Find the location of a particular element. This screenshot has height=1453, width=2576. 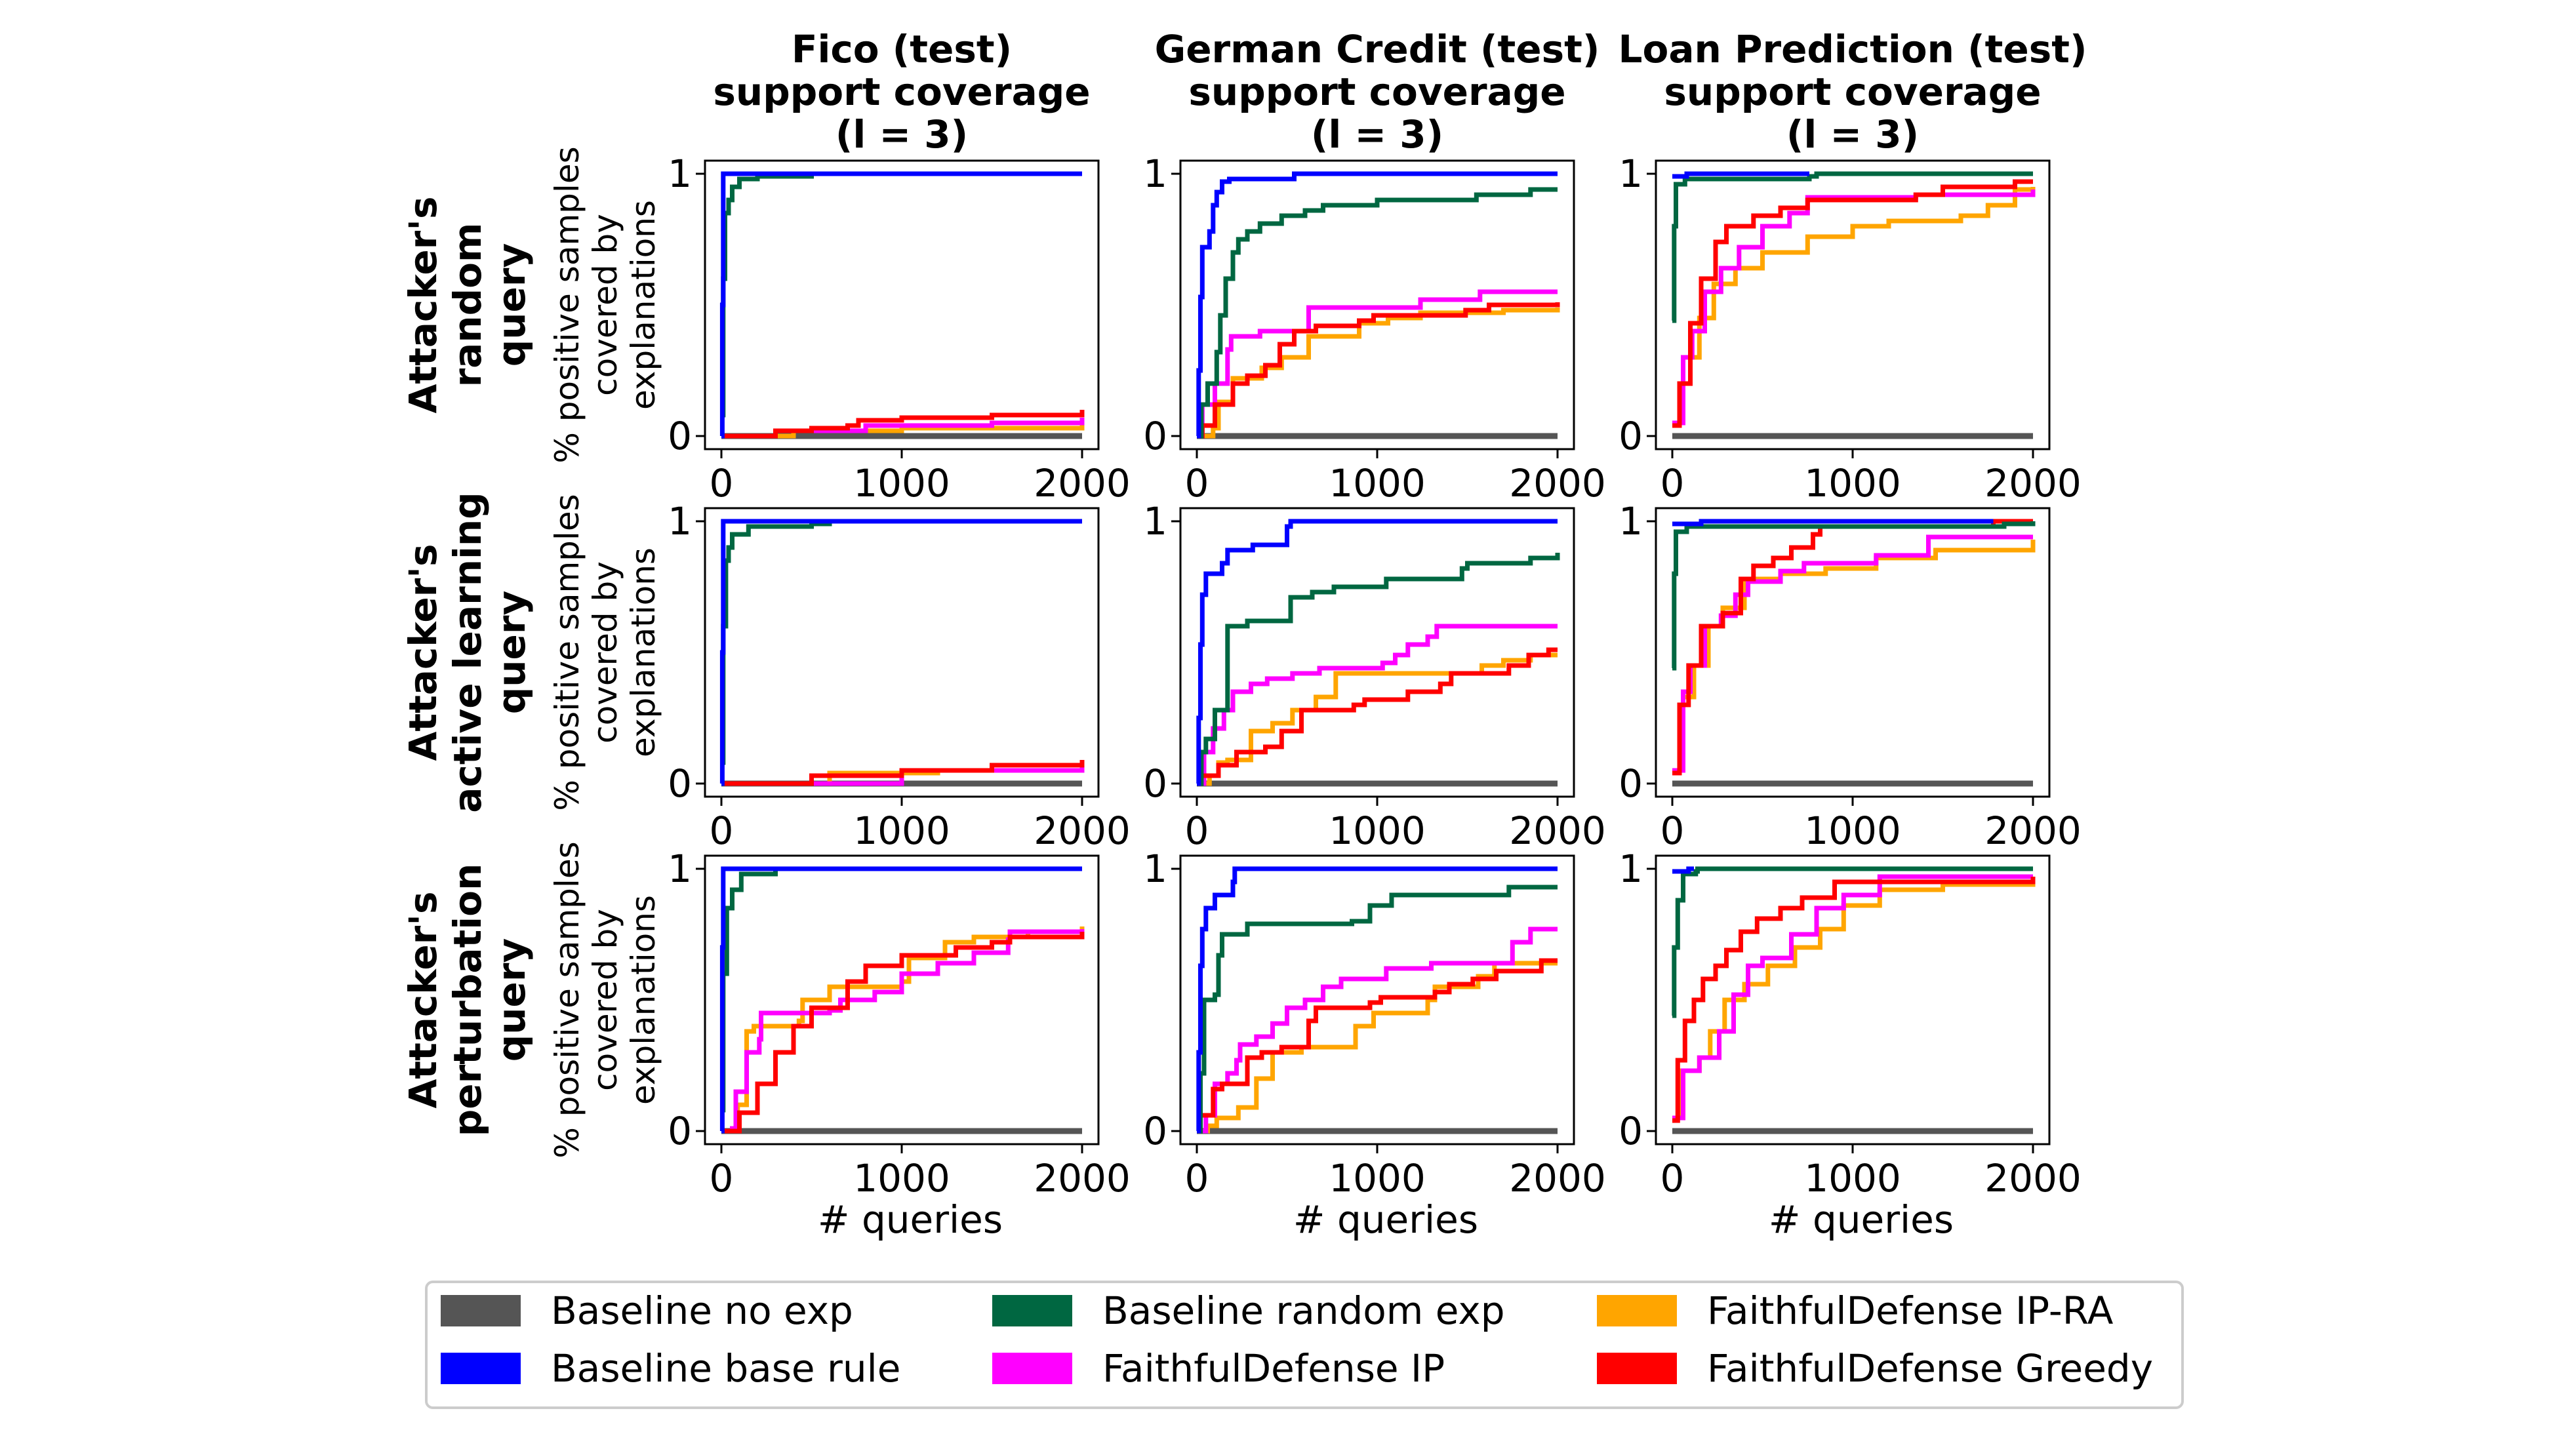

ylabel-row1-line3: explanations is located at coordinates (643, 305).